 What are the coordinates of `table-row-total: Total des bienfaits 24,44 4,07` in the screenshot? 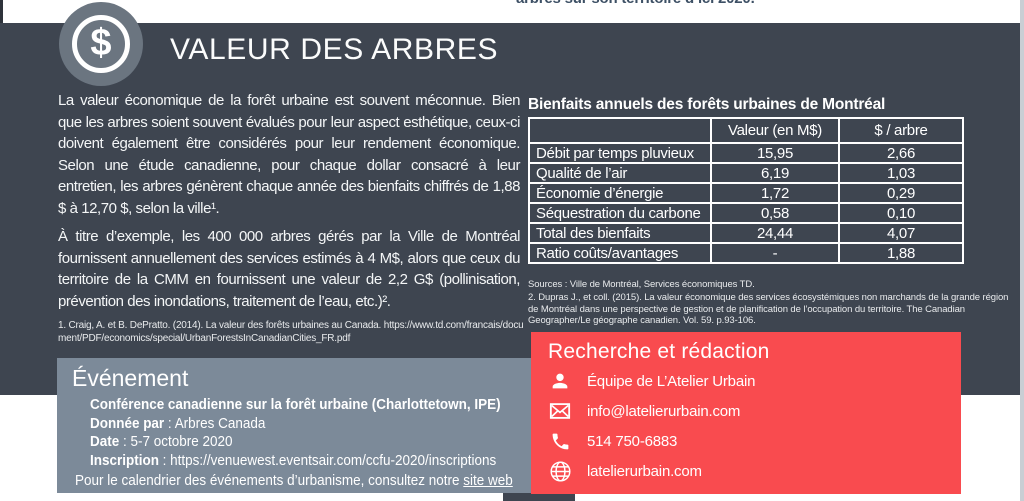 It's located at (746, 233).